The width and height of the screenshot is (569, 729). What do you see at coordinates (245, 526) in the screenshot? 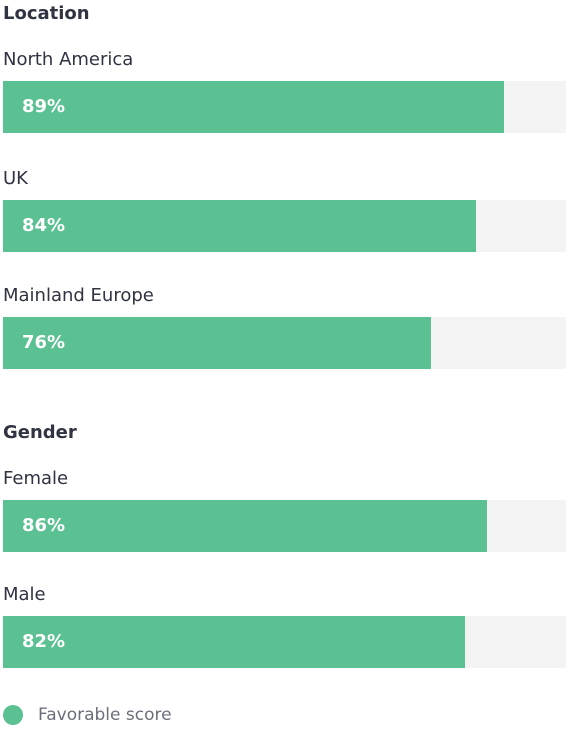
I see `bar-female` at bounding box center [245, 526].